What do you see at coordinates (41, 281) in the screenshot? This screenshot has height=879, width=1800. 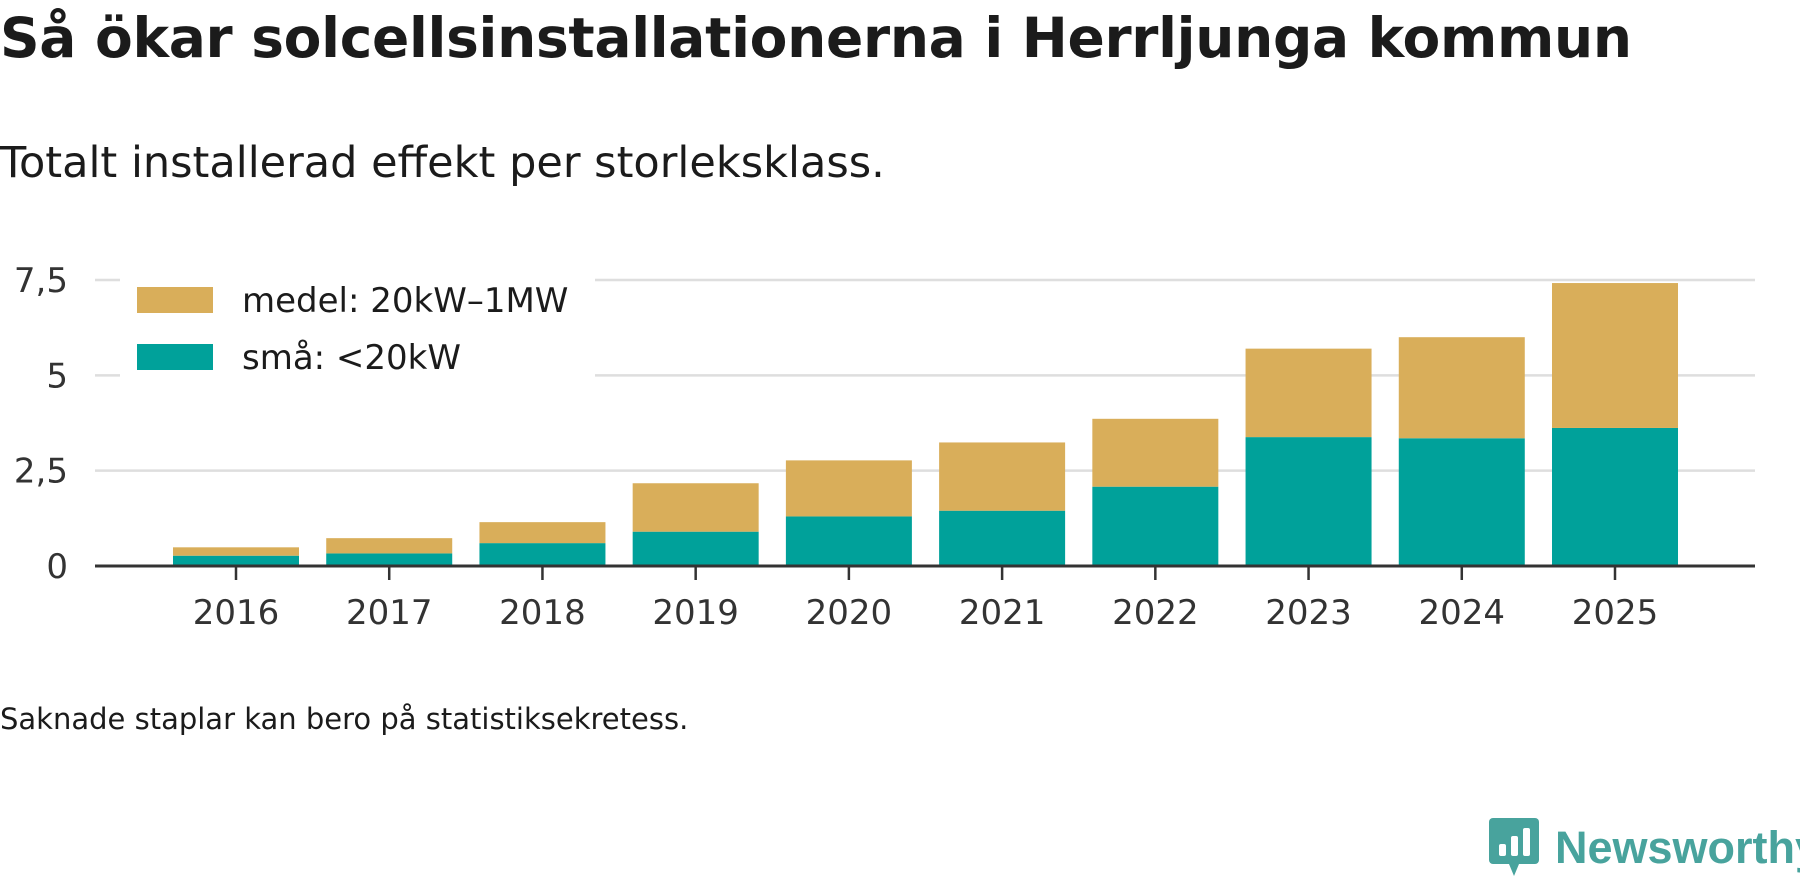 I see `y-tick-label: 7,5` at bounding box center [41, 281].